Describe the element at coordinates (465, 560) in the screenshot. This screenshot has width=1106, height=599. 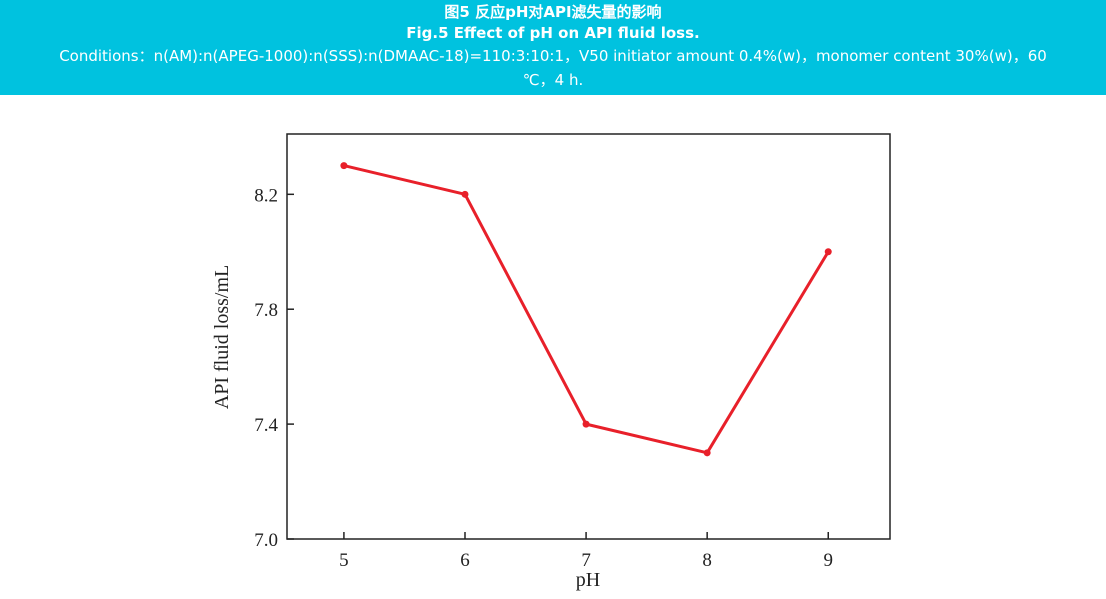
I see `x-tick-label: 6` at that location.